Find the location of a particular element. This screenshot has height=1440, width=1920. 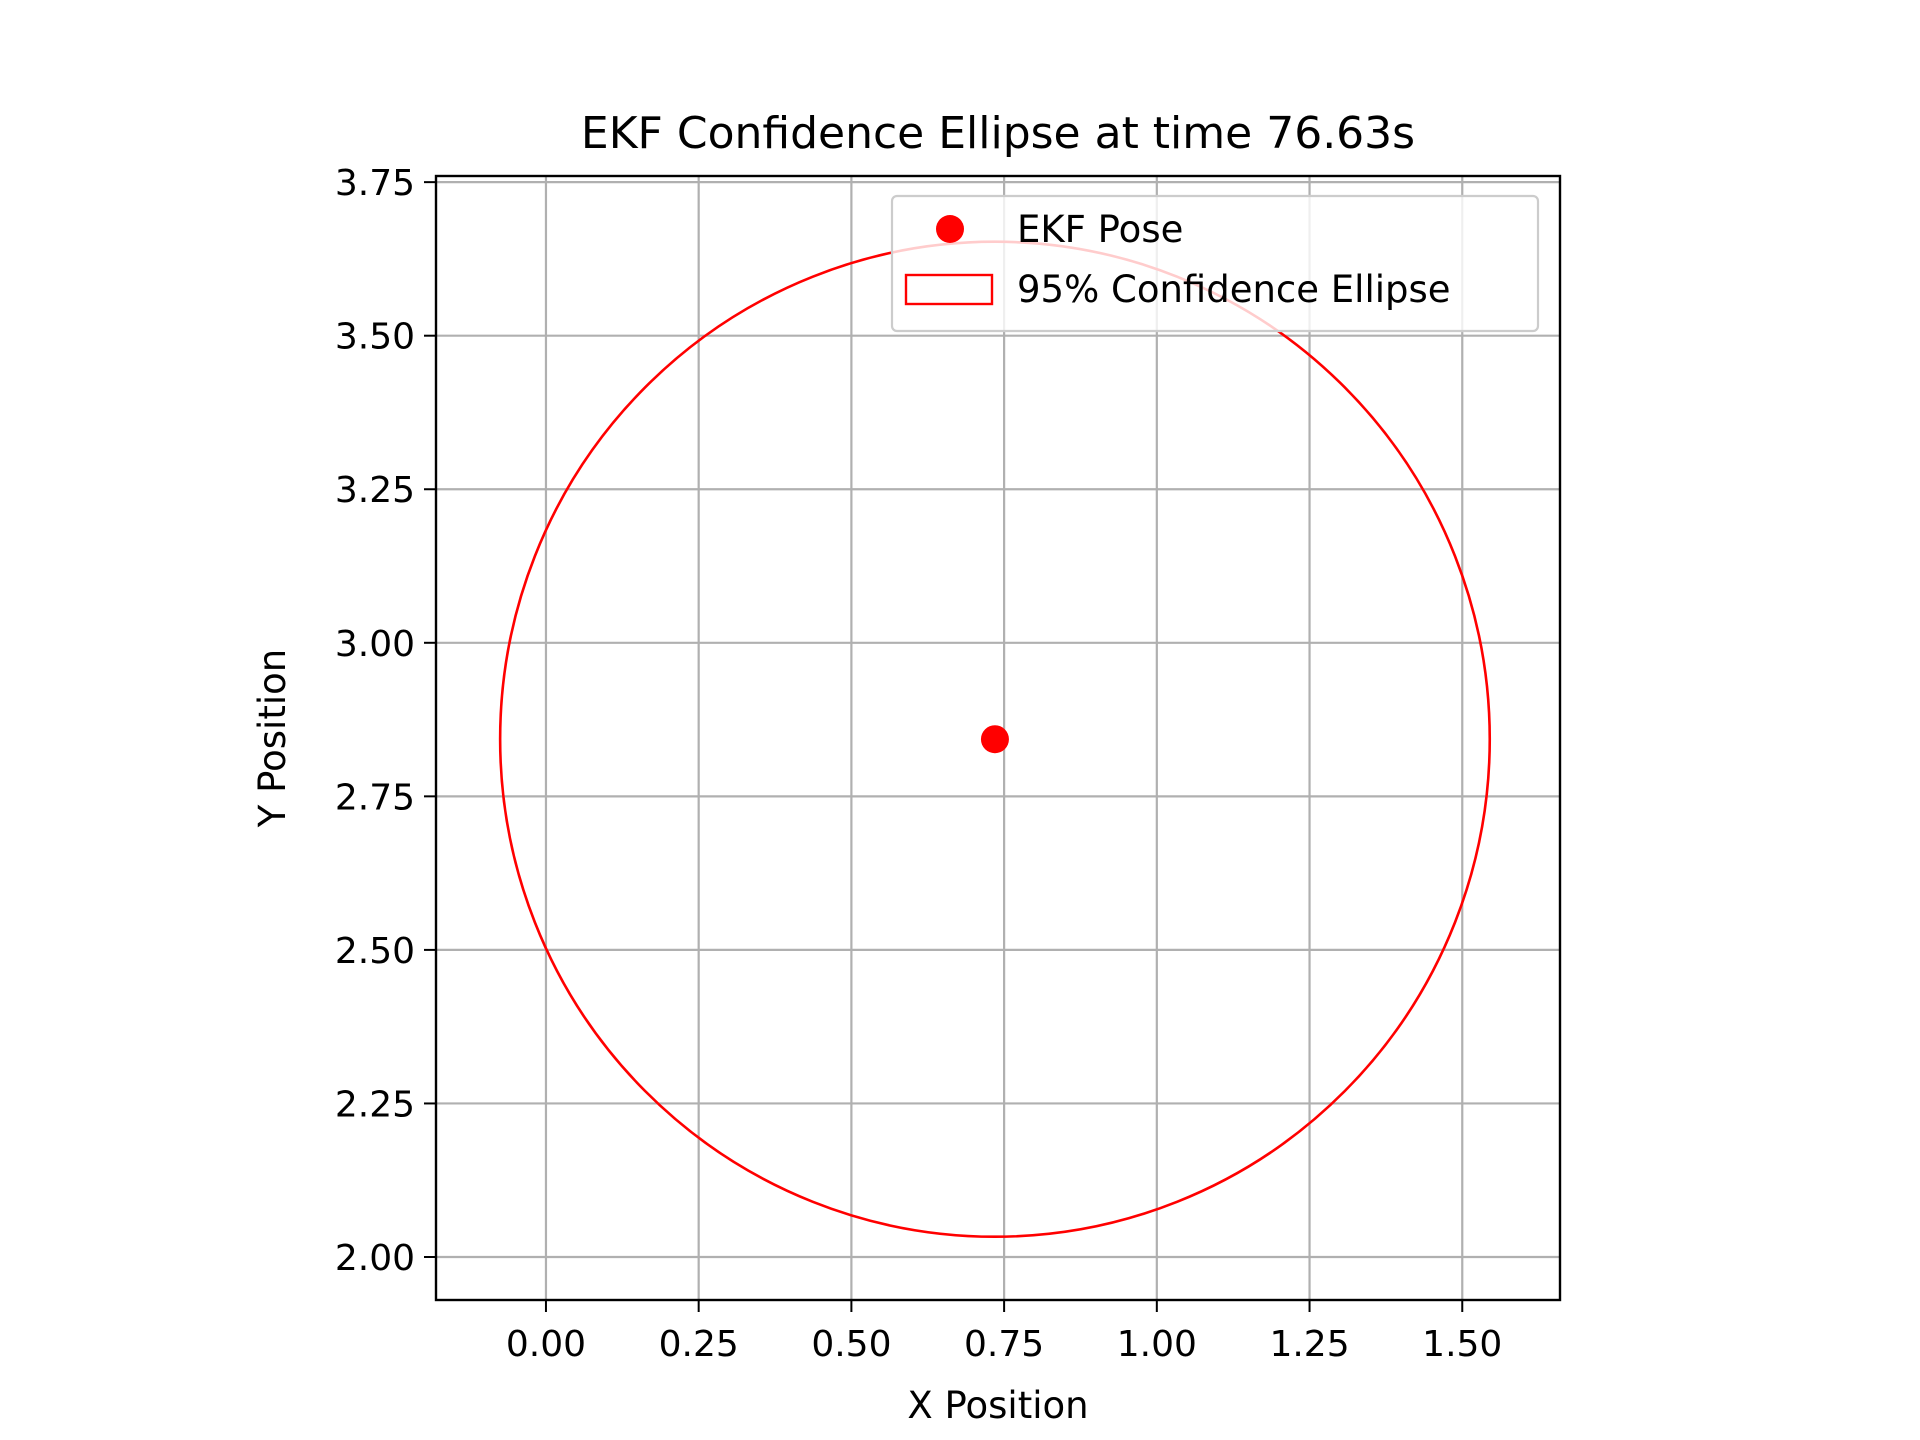

legend-box is located at coordinates (1215, 263).